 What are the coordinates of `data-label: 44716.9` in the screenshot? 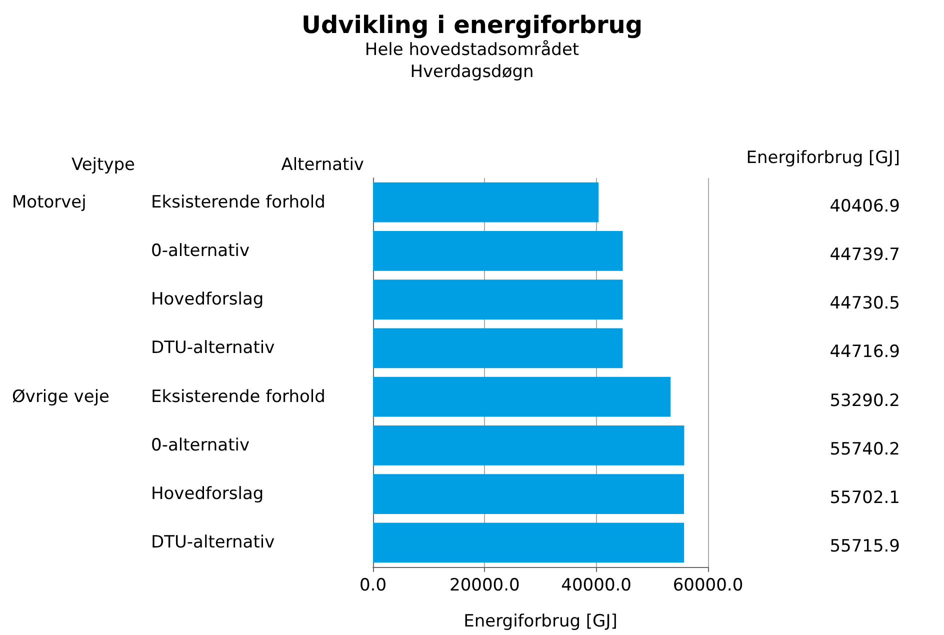 It's located at (865, 352).